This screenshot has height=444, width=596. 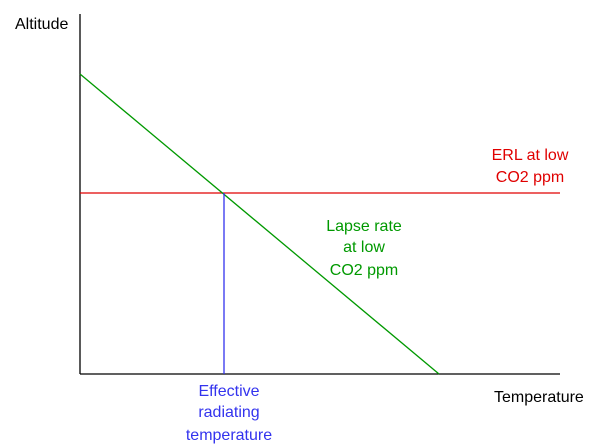 I want to click on erl-label: ERL at low CO2 ppm, so click(x=530, y=166).